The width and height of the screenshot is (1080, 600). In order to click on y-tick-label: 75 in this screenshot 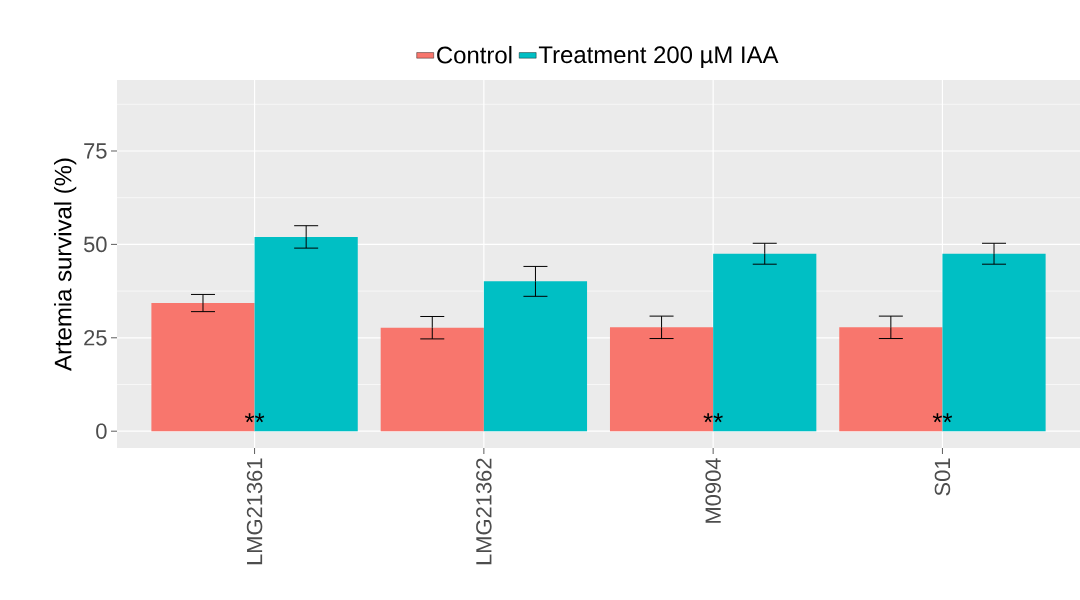, I will do `click(95, 151)`.